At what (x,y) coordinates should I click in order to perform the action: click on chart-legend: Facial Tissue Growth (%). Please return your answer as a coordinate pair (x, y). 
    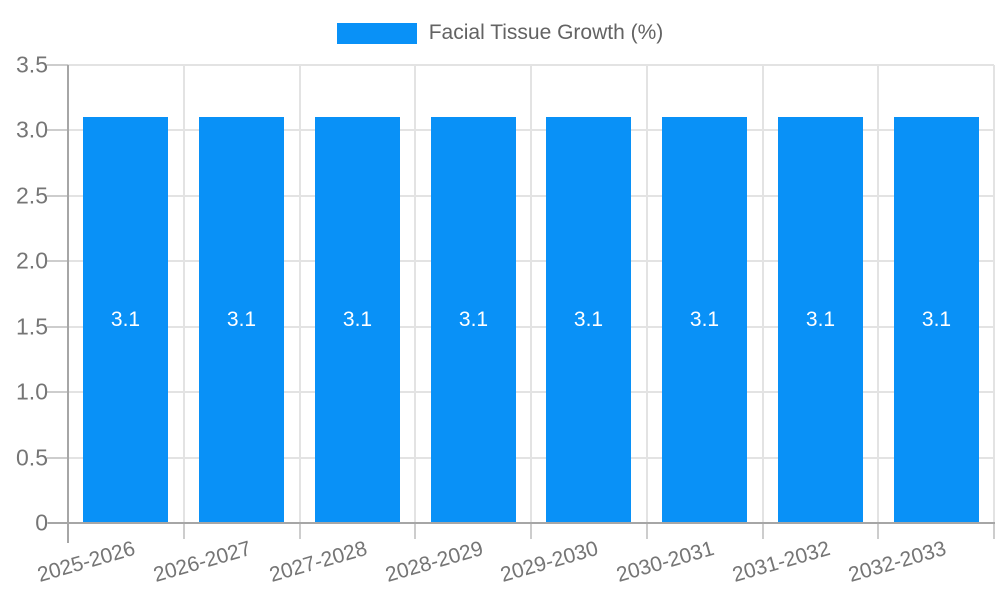
    Looking at the image, I should click on (500, 33).